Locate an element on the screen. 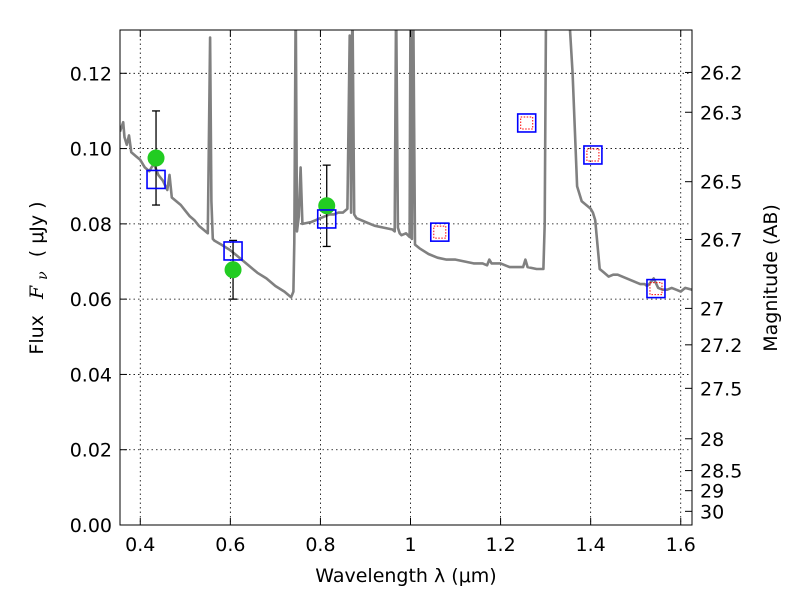 The image size is (800, 600). y-tick-label: 0.08 is located at coordinates (91, 225).